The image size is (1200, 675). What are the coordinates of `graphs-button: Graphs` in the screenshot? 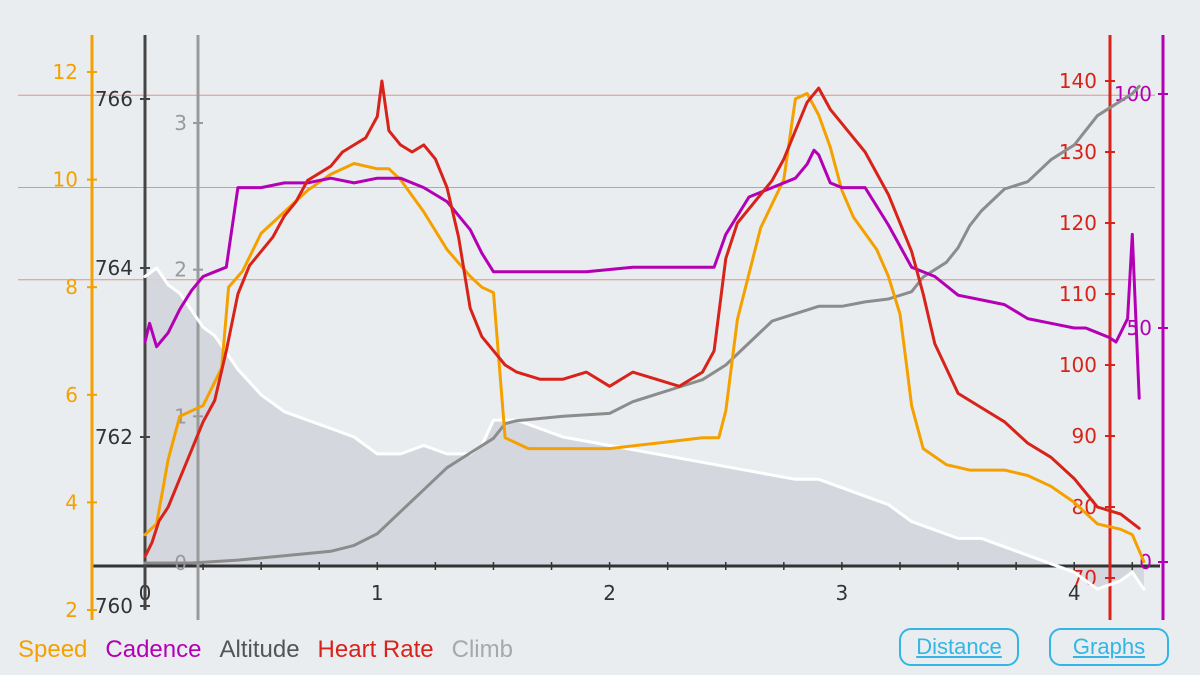 It's located at (1109, 647).